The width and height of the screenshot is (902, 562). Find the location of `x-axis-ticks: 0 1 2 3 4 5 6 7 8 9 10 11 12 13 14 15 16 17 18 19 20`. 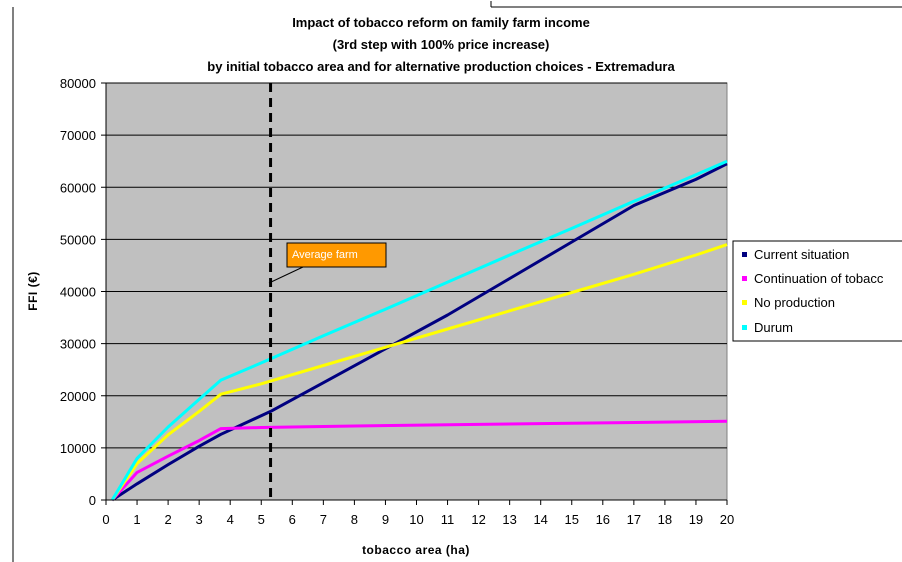

x-axis-ticks: 0 1 2 3 4 5 6 7 8 9 10 11 12 13 14 15 16 17 18 19 20 is located at coordinates (418, 513).